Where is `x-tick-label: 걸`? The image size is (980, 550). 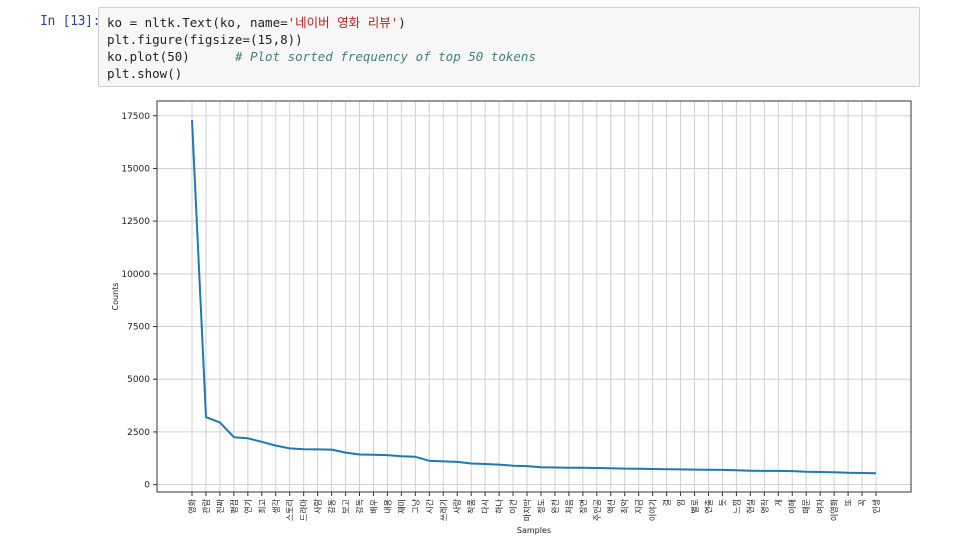
x-tick-label: 걸 is located at coordinates (667, 502).